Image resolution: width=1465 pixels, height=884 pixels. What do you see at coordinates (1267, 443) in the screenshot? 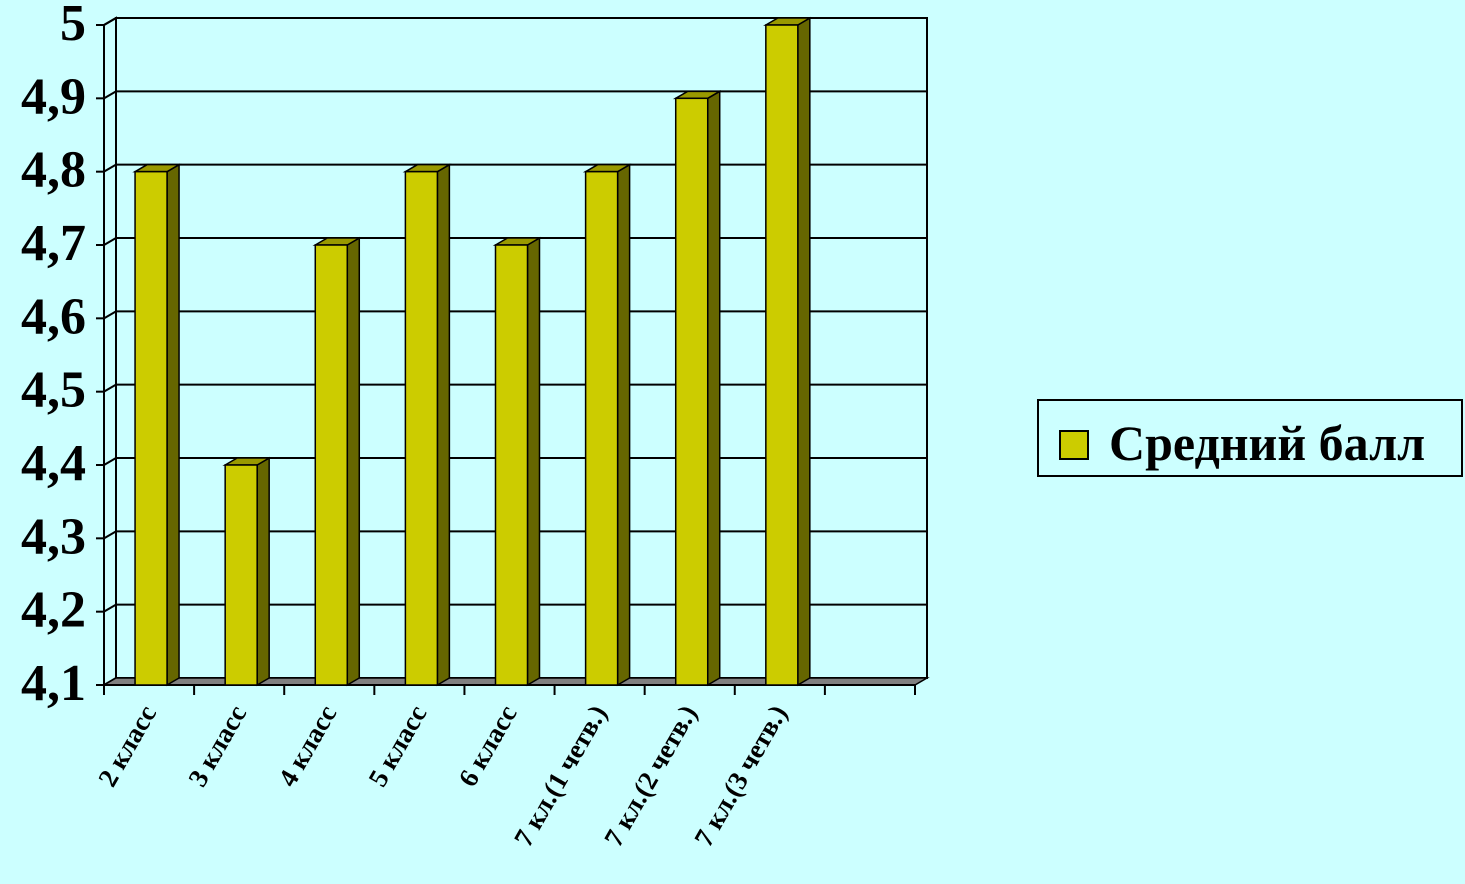
I see `legend-label: Средний балл` at bounding box center [1267, 443].